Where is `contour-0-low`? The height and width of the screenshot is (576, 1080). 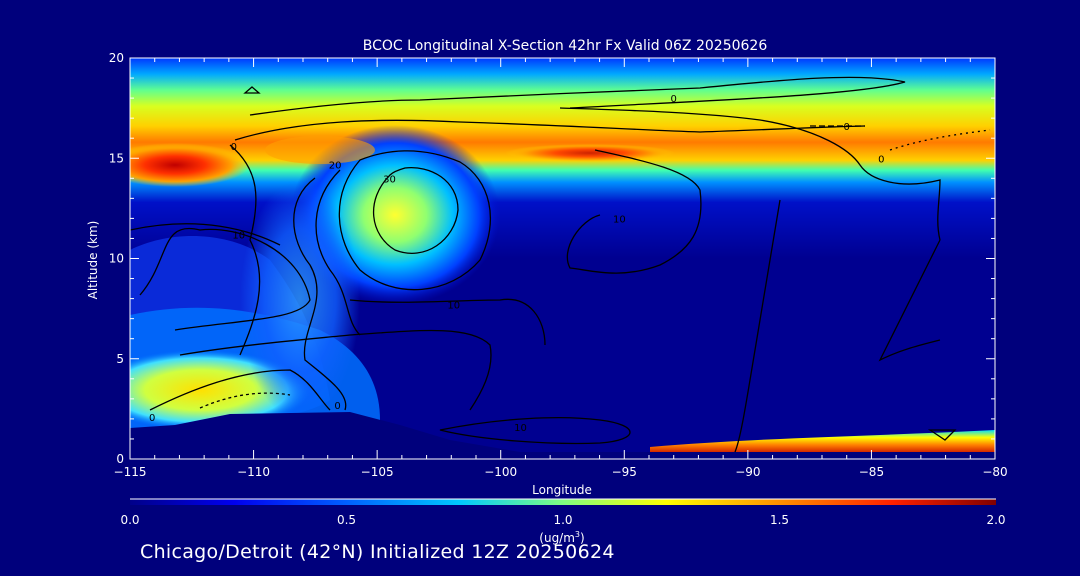
contour-0-low is located at coordinates (240, 390).